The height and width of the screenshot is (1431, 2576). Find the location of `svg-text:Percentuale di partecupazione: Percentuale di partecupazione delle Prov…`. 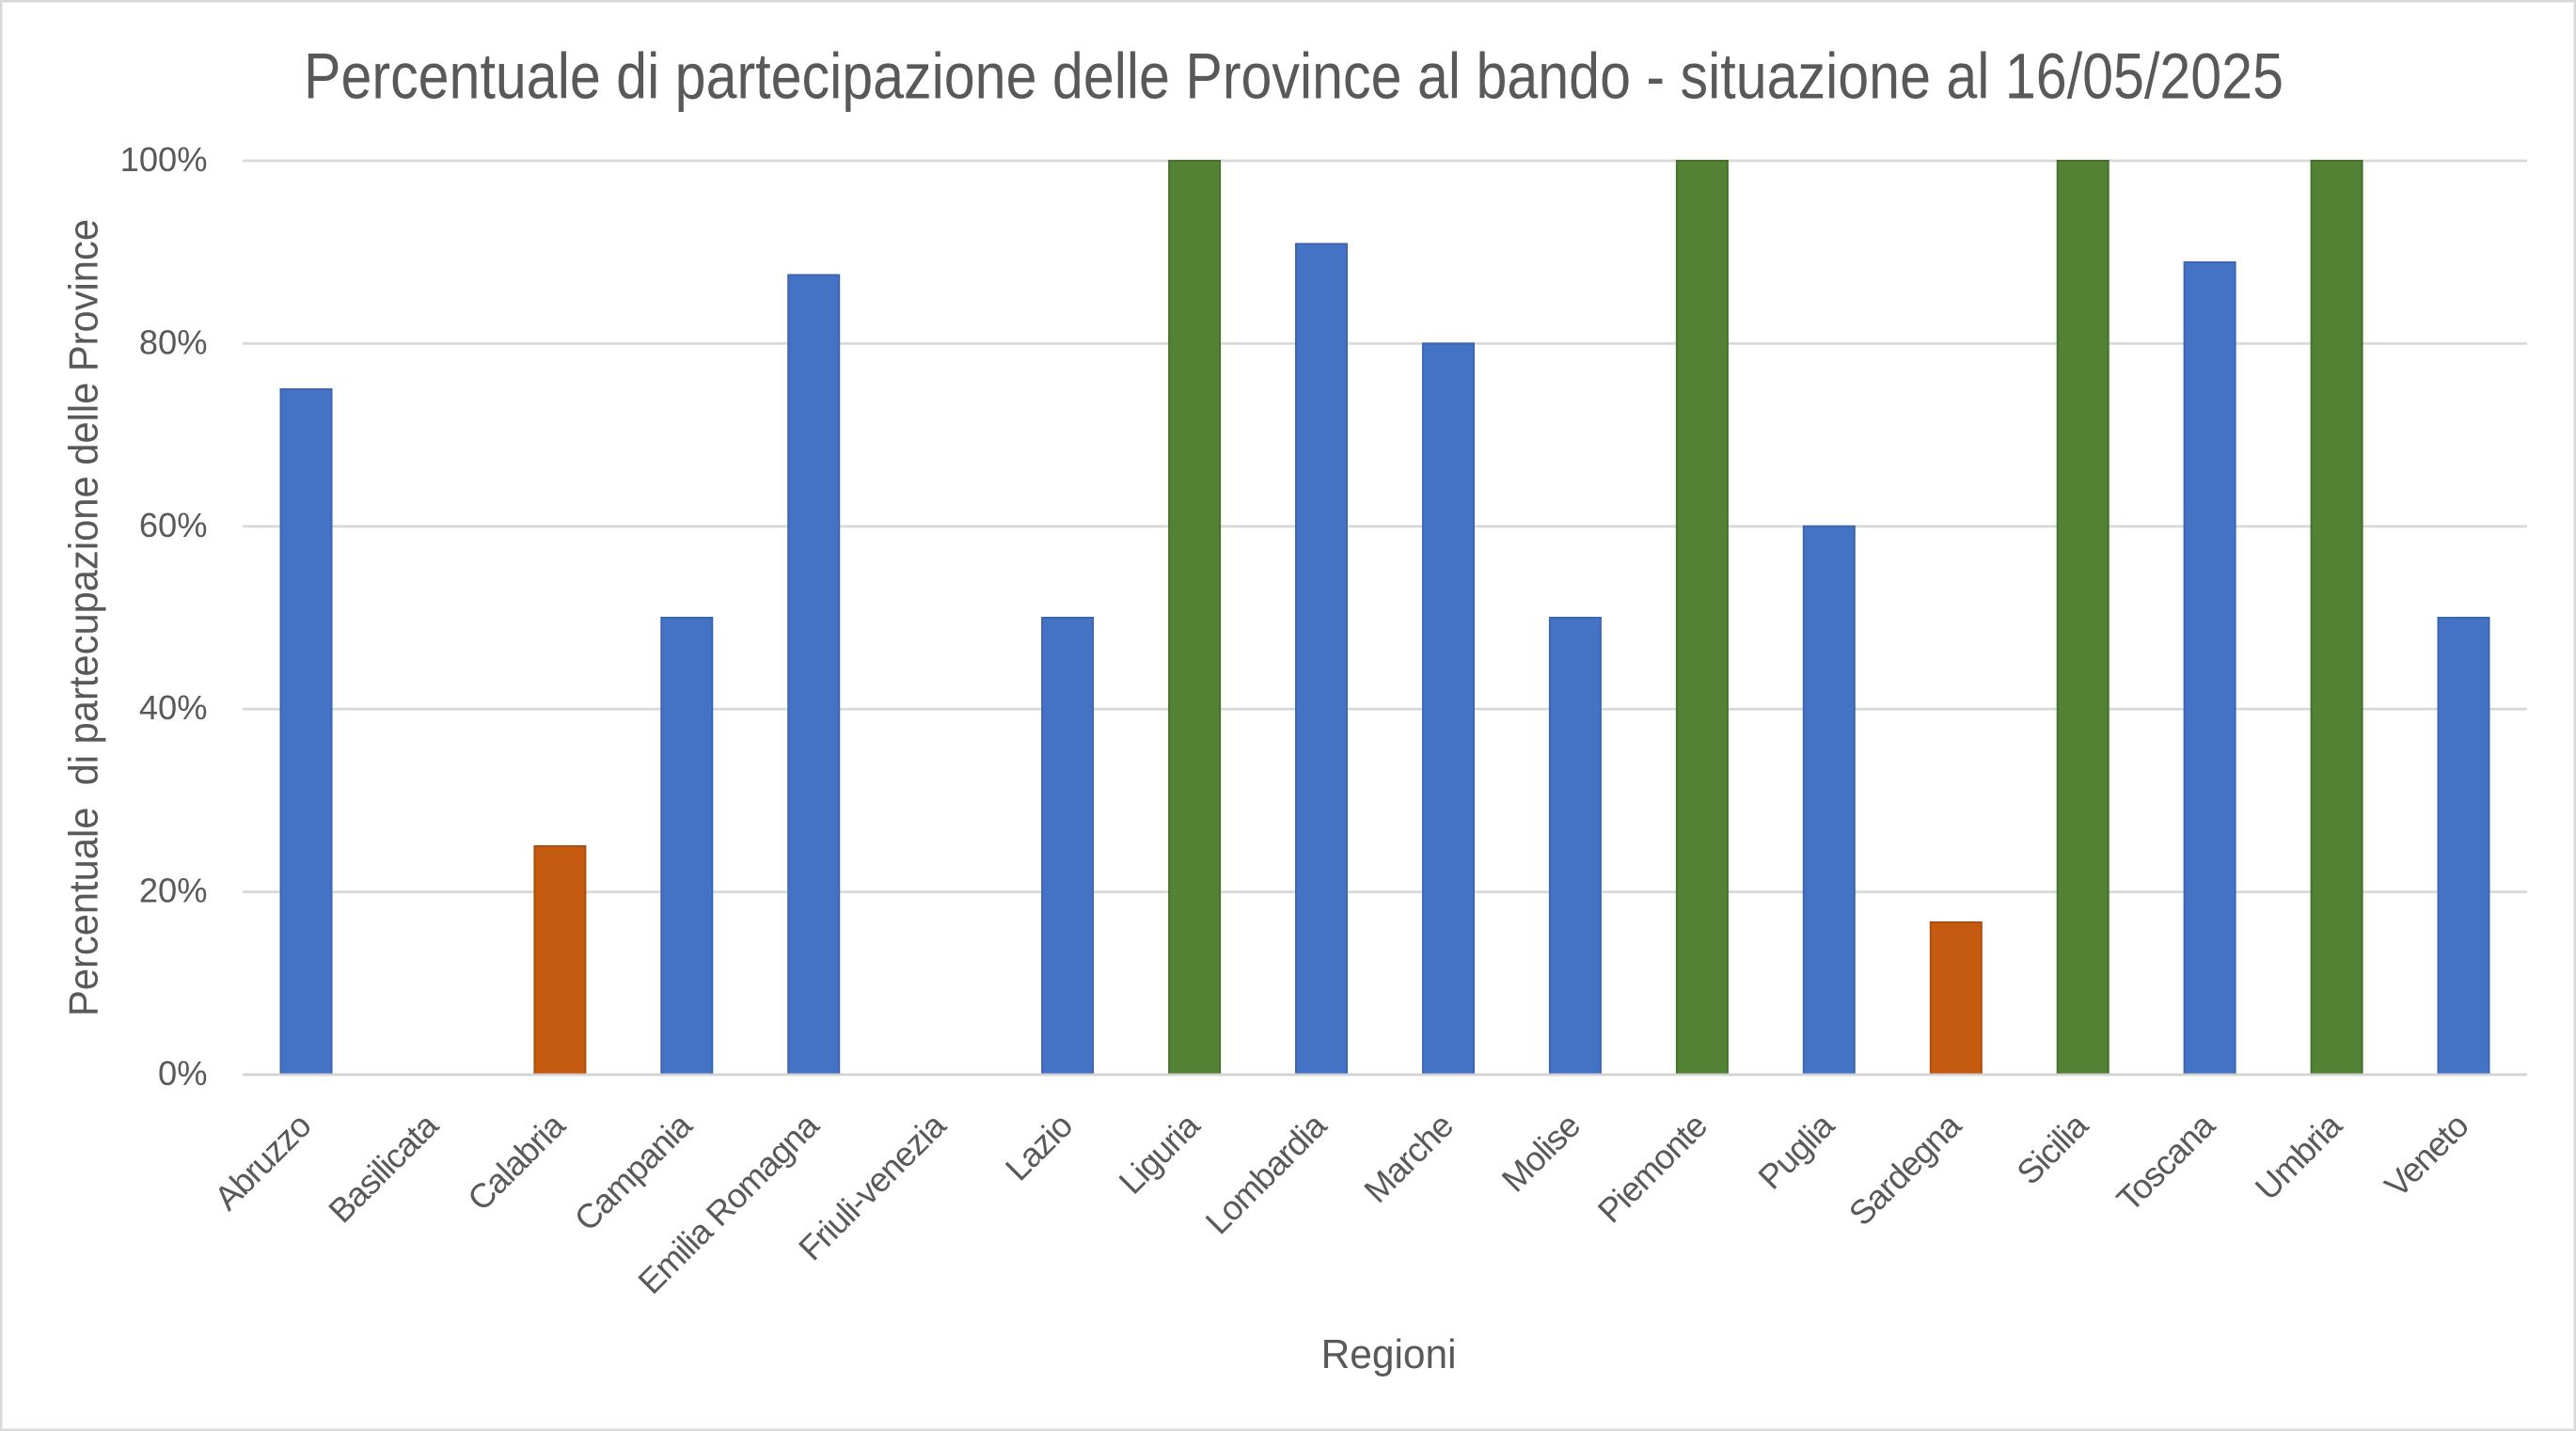

svg-text:Percentuale di partecupazione: Percentuale di partecupazione delle Prov… is located at coordinates (84, 618).